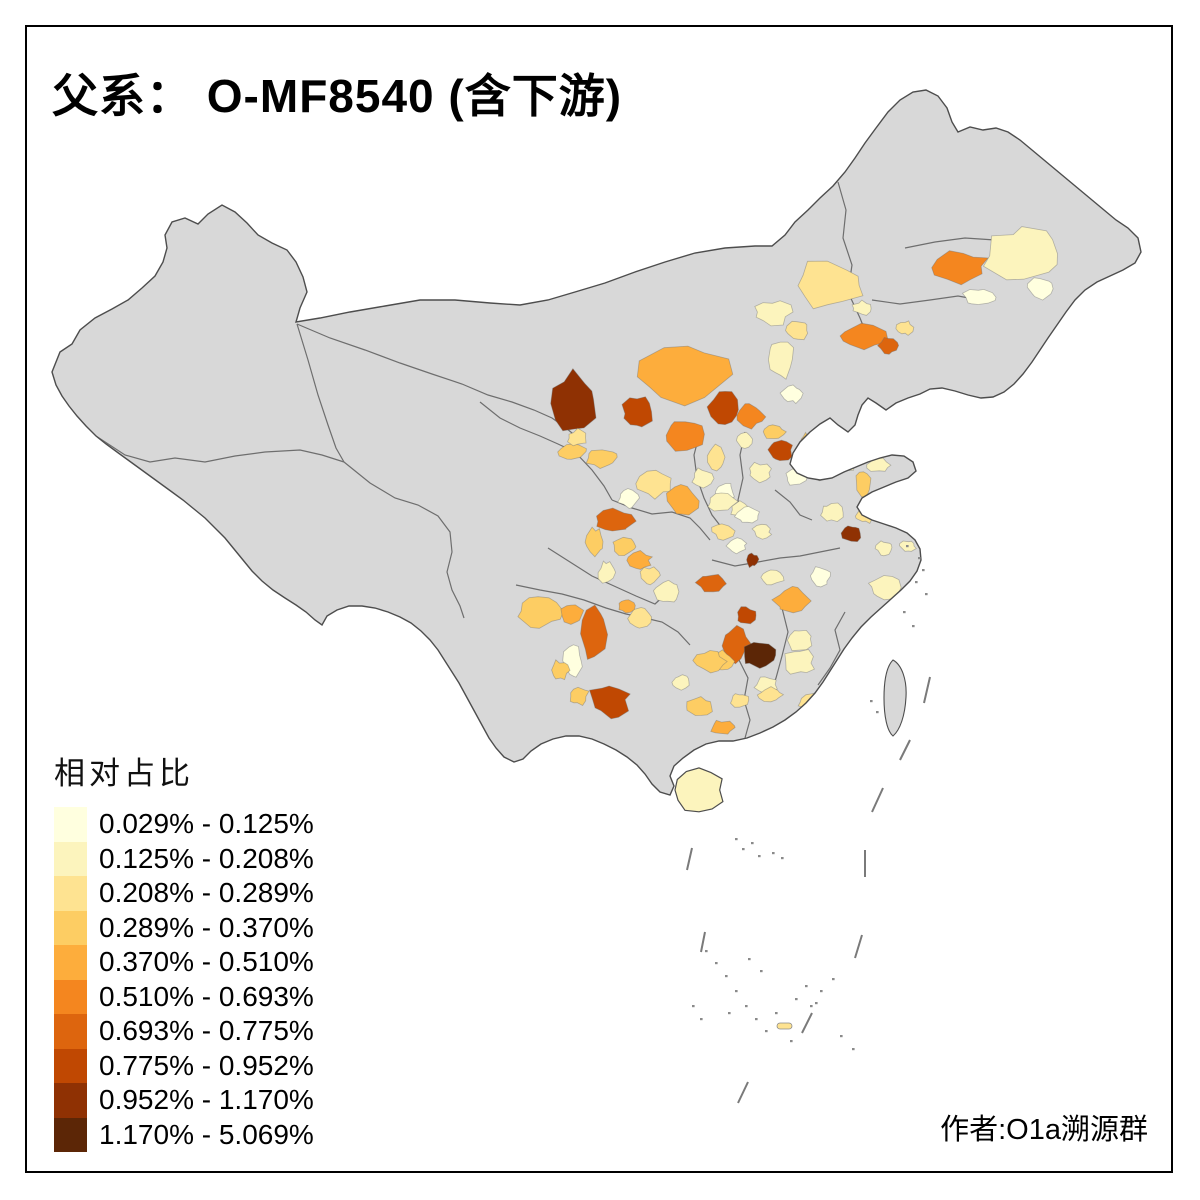 This screenshot has height=1200, width=1200. I want to click on legend-row: 0.370% - 0.510%, so click(184, 962).